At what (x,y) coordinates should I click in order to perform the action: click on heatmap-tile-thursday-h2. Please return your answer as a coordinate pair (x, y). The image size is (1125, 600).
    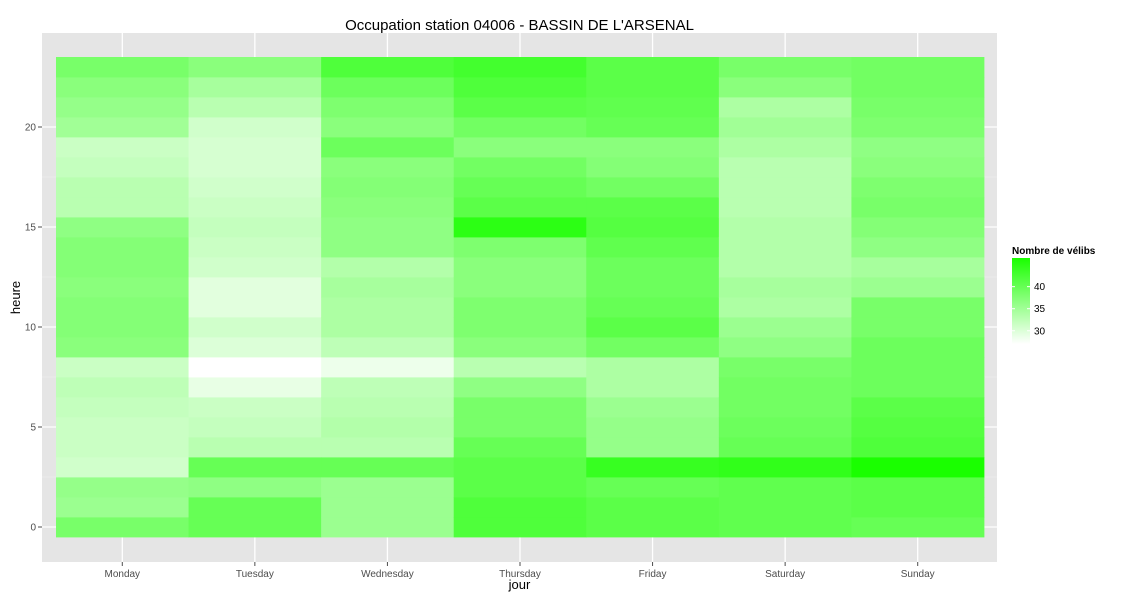
    Looking at the image, I should click on (520, 487).